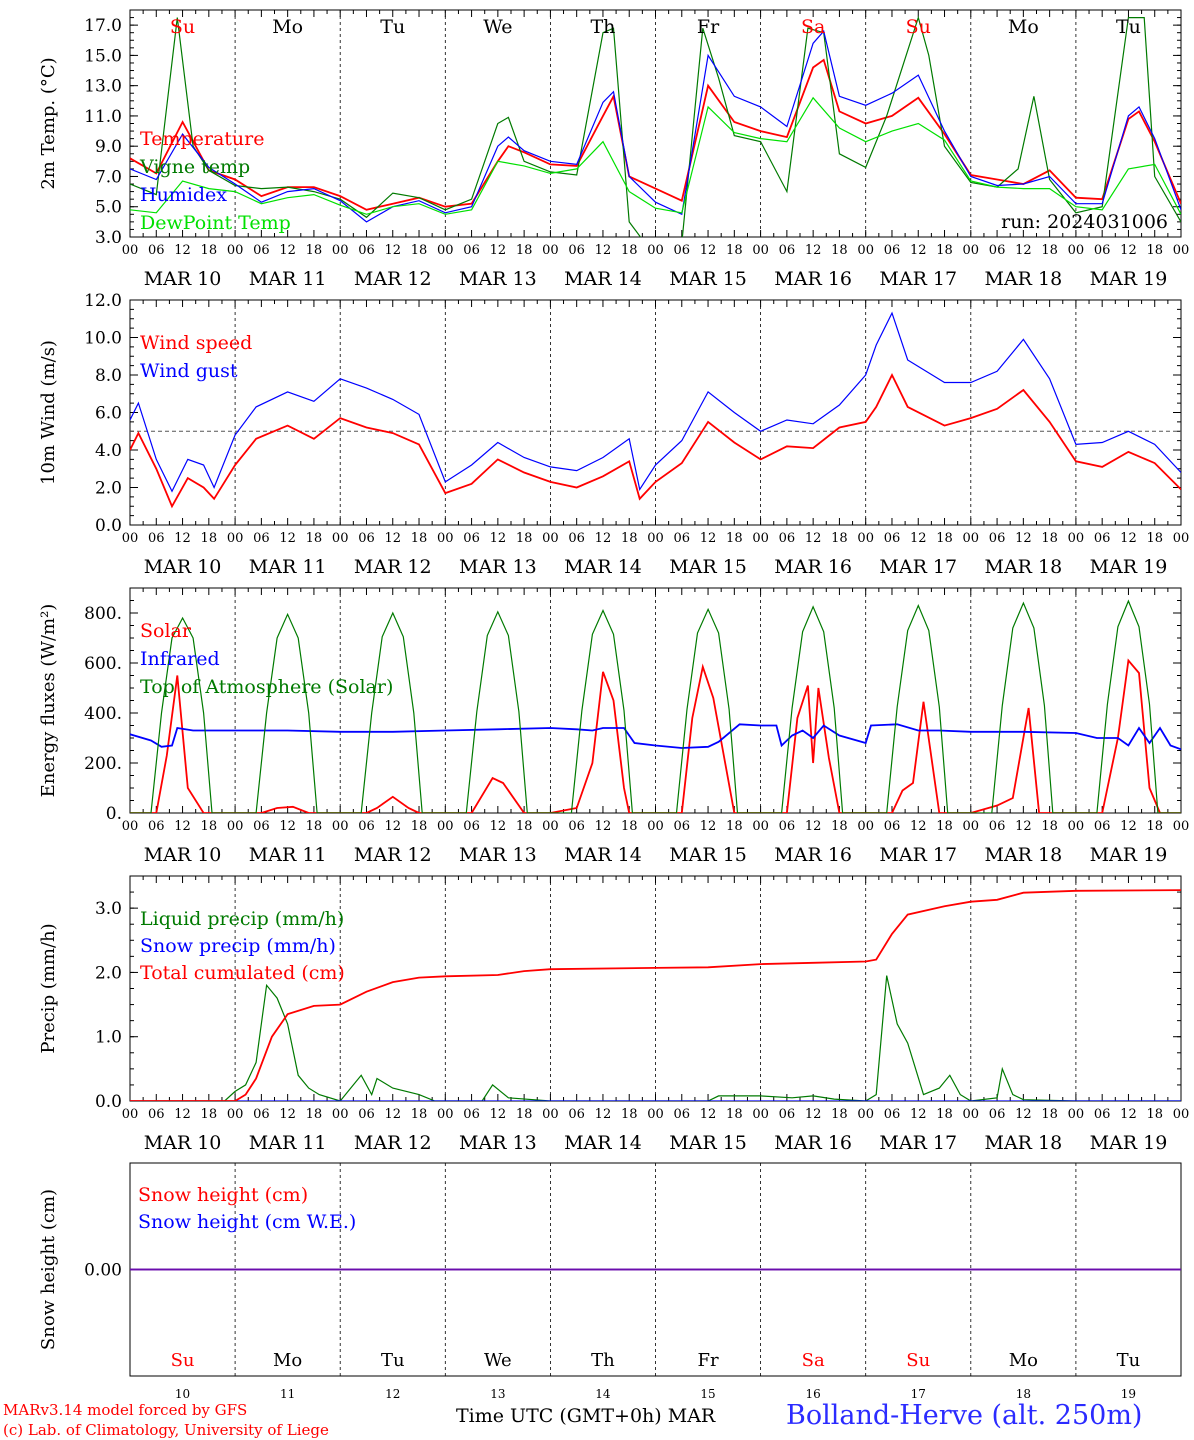 The image size is (1194, 1440). I want to click on footer-axis-text: Time UTC (GMT+0h), so click(559, 1416).